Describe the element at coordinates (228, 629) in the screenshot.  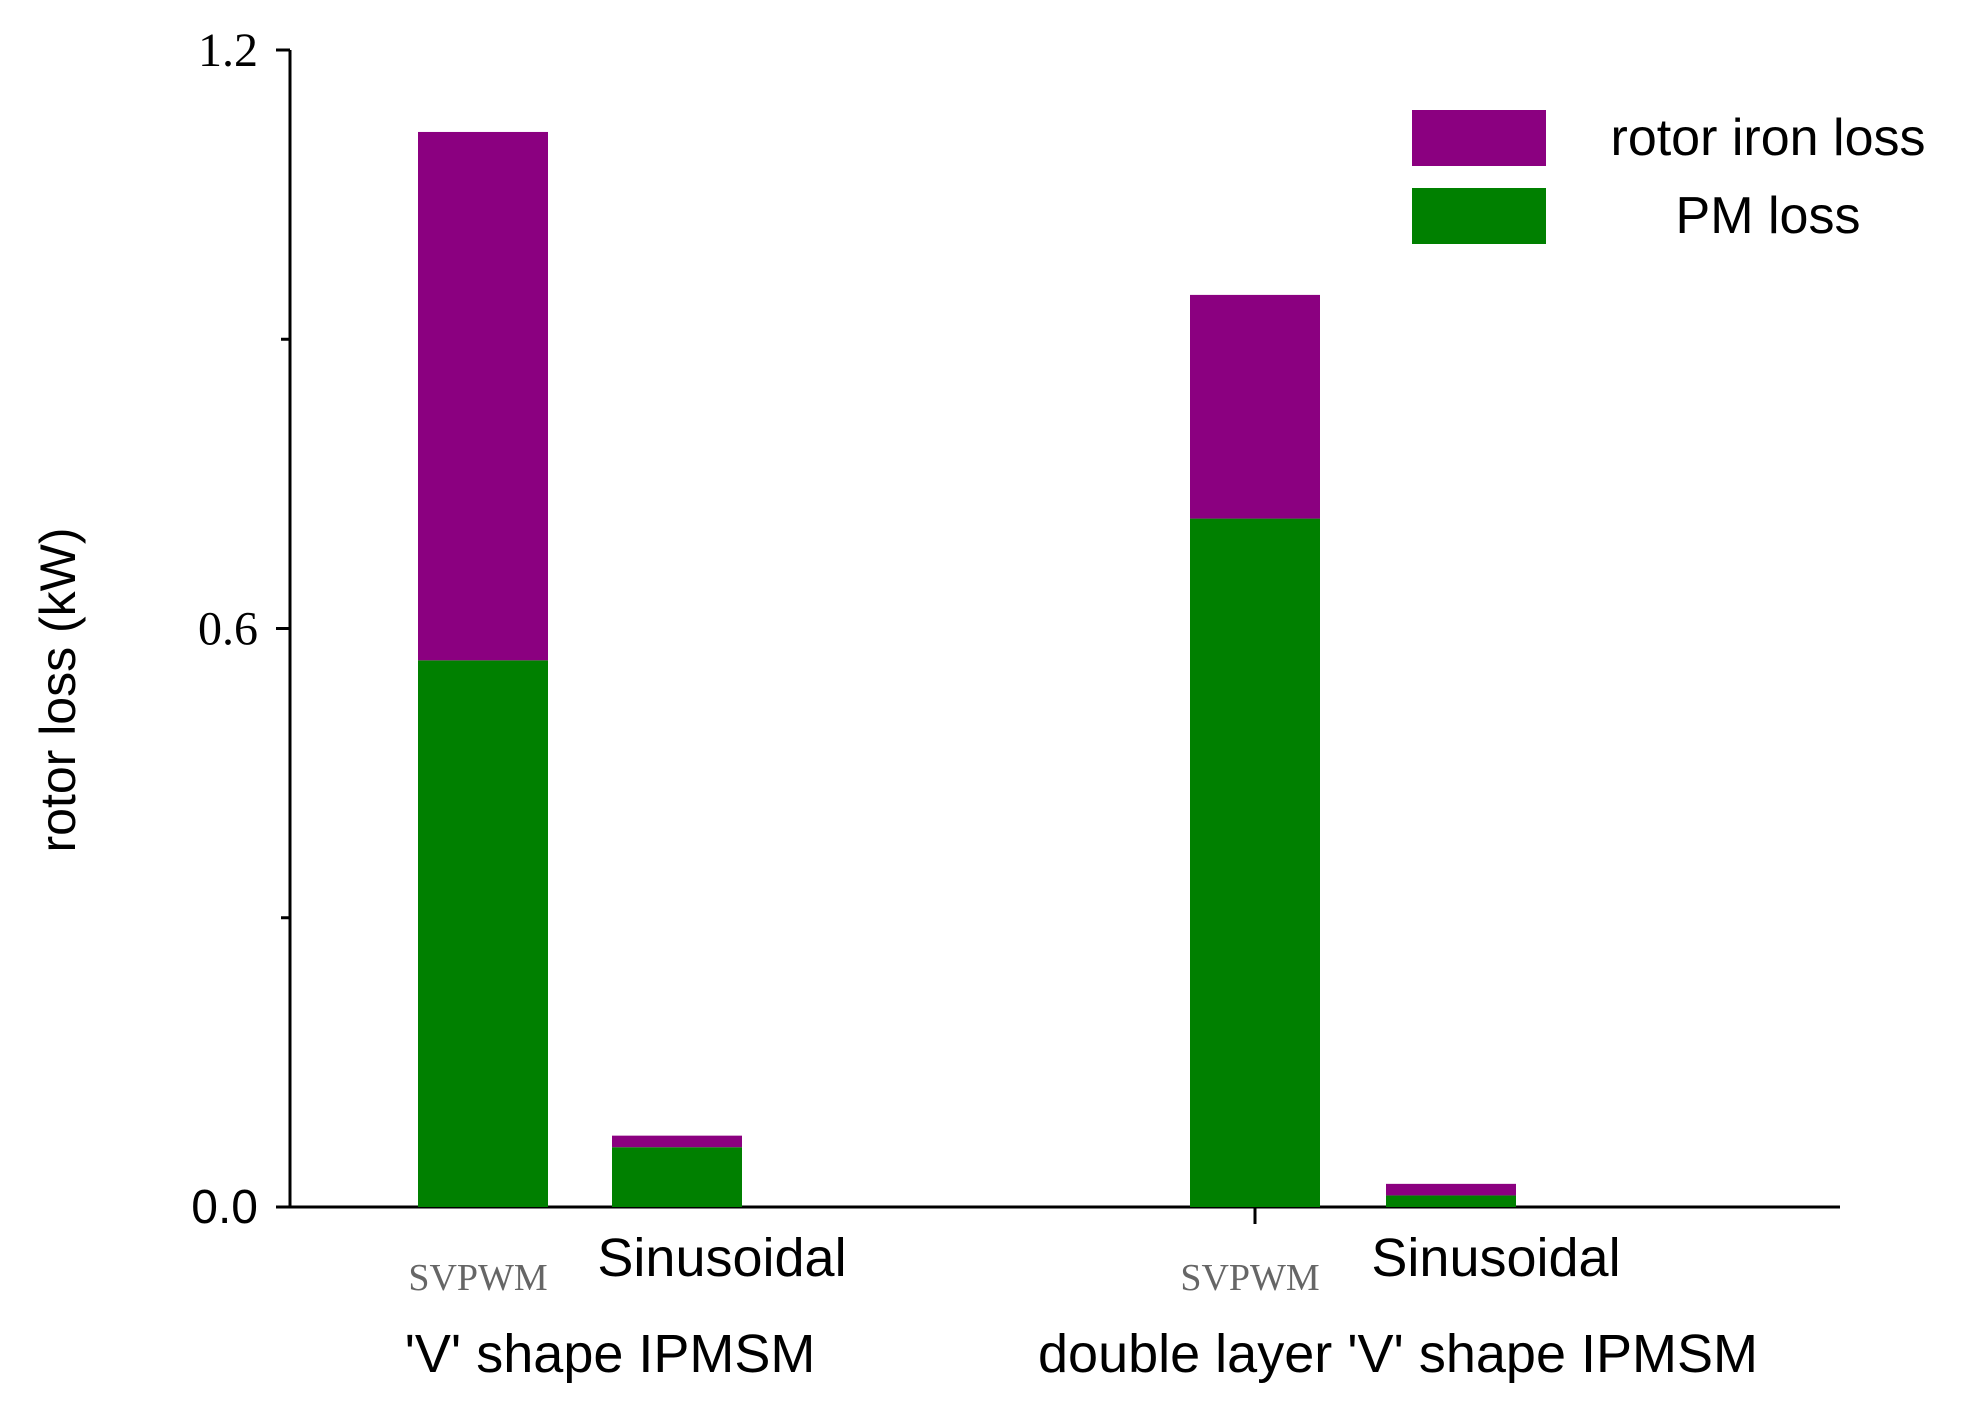
I see `y-tick-label: 0.6` at that location.